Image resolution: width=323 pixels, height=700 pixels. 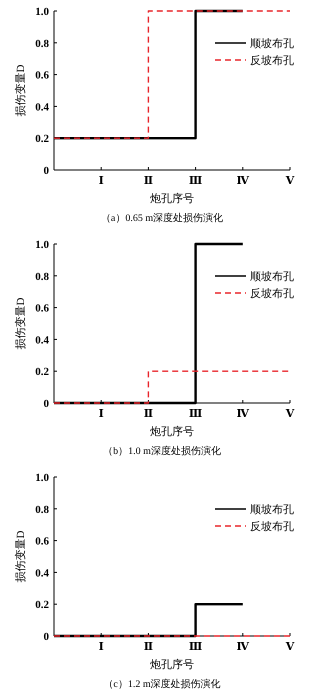 What do you see at coordinates (162, 218) in the screenshot?
I see `text: （a）0.65 m深度处损伤演化` at bounding box center [162, 218].